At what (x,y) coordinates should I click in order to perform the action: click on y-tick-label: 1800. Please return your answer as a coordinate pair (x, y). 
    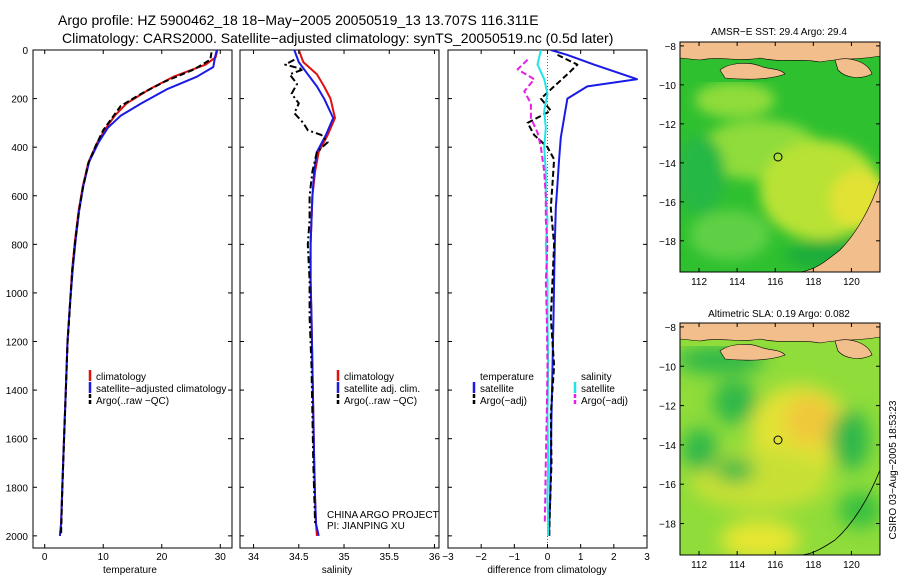
    Looking at the image, I should click on (17, 488).